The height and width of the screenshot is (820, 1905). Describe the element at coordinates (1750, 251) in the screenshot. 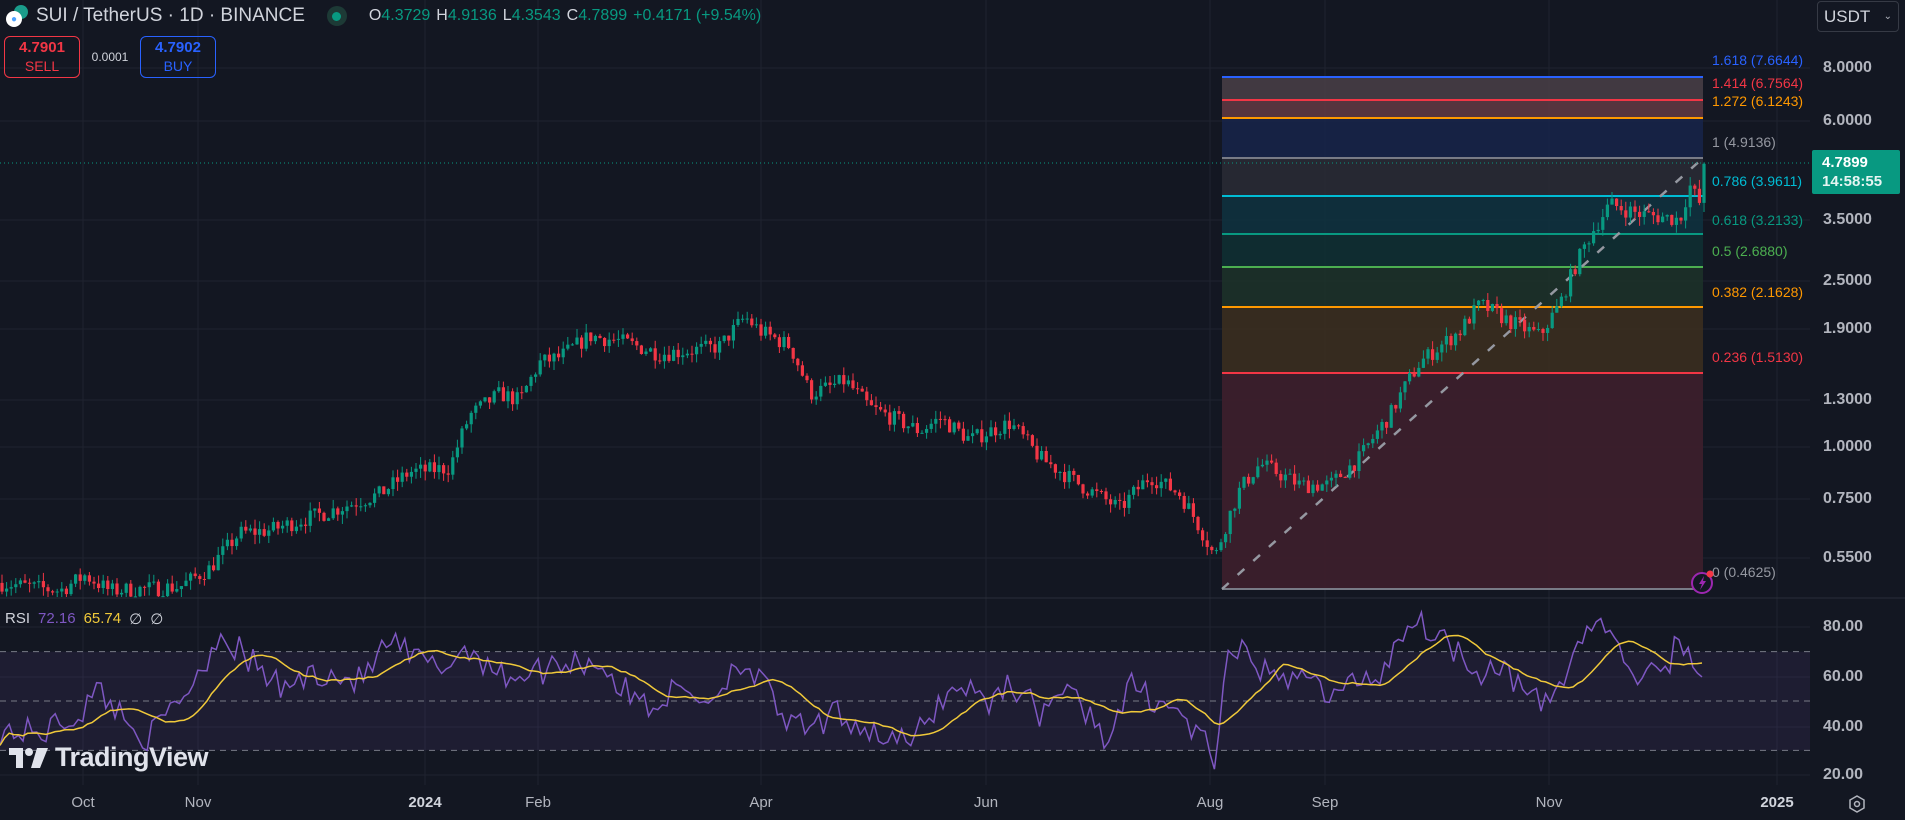

I see `fib-level-label: 0.5 (2.6880)` at that location.